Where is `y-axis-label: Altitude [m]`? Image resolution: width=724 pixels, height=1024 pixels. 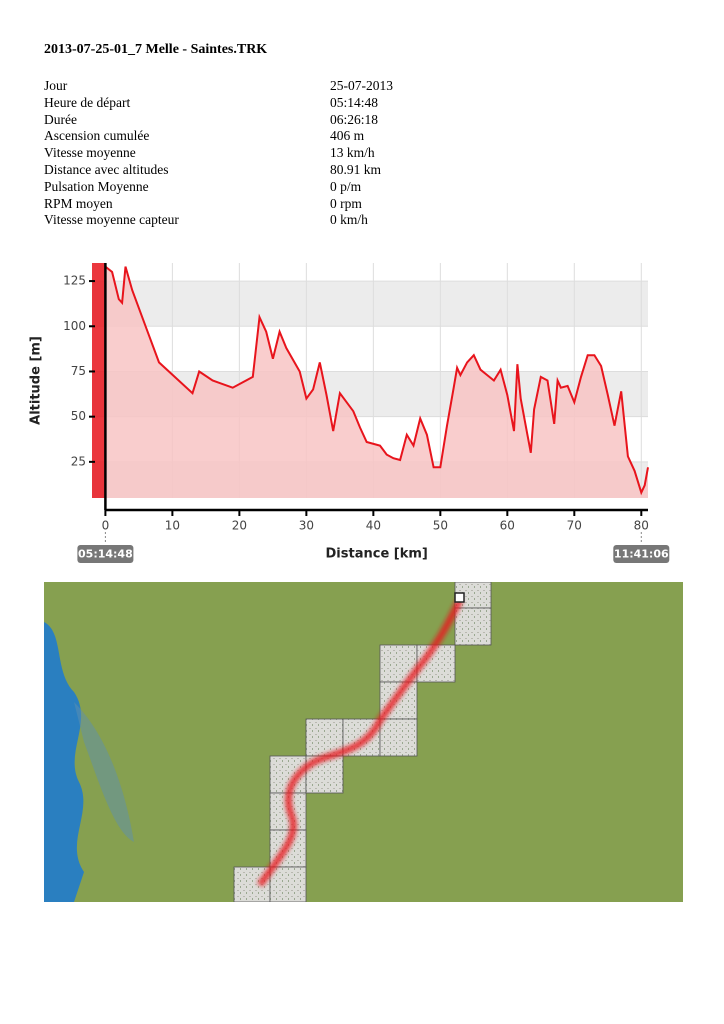 y-axis-label: Altitude [m] is located at coordinates (36, 380).